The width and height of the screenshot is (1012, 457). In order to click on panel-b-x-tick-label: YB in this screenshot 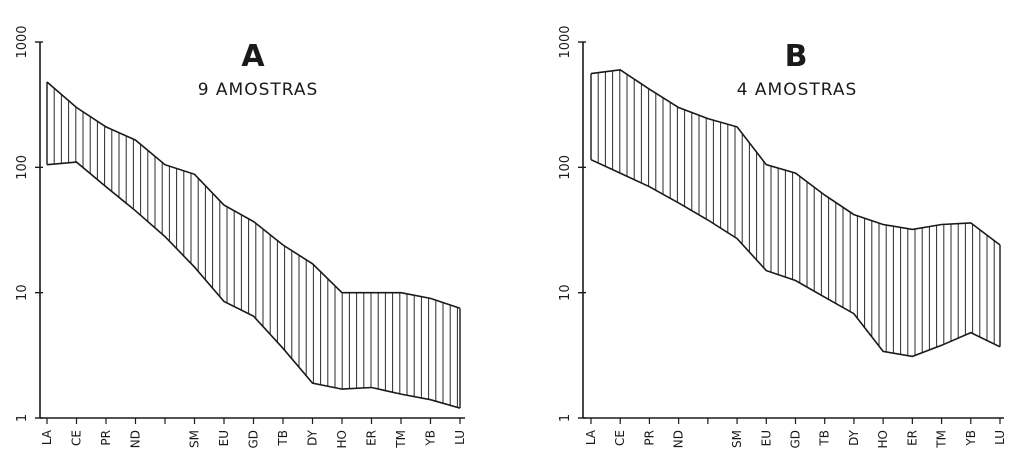, I will do `click(971, 438)`.